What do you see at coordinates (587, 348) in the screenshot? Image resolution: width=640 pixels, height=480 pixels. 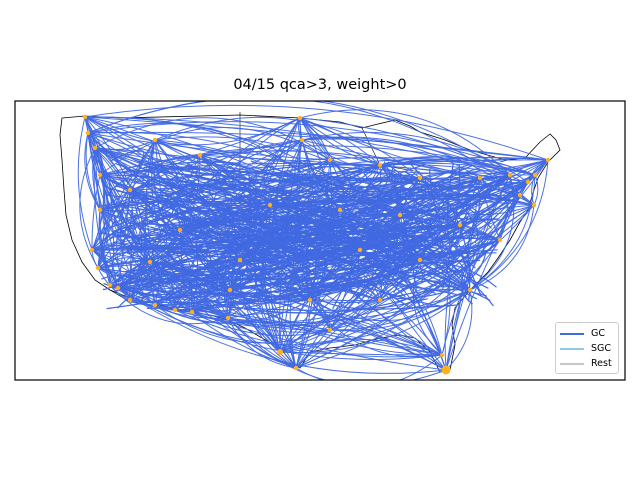 I see `legend: GC SGC Rest` at bounding box center [587, 348].